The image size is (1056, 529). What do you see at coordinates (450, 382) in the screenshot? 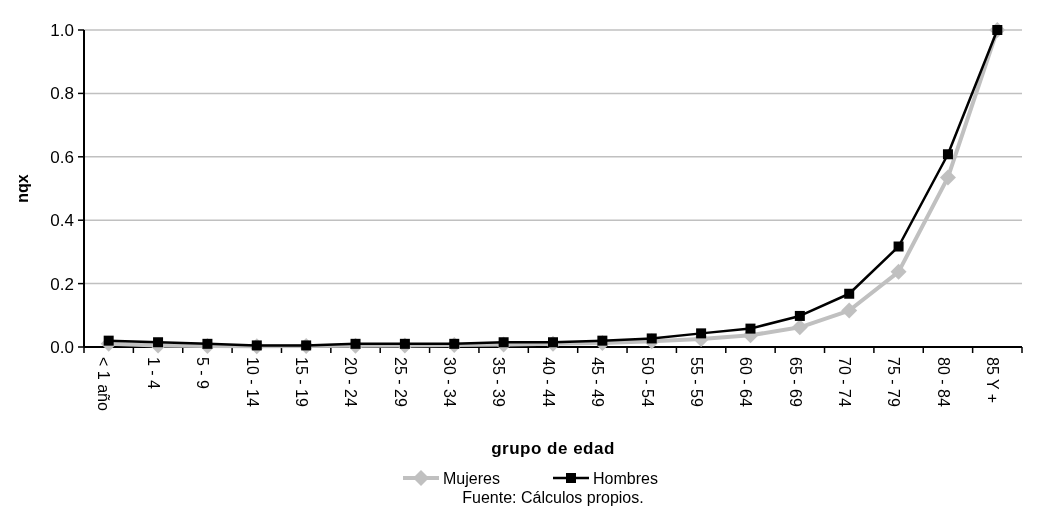
I see `x-tick-label: 30 - 34` at bounding box center [450, 382].